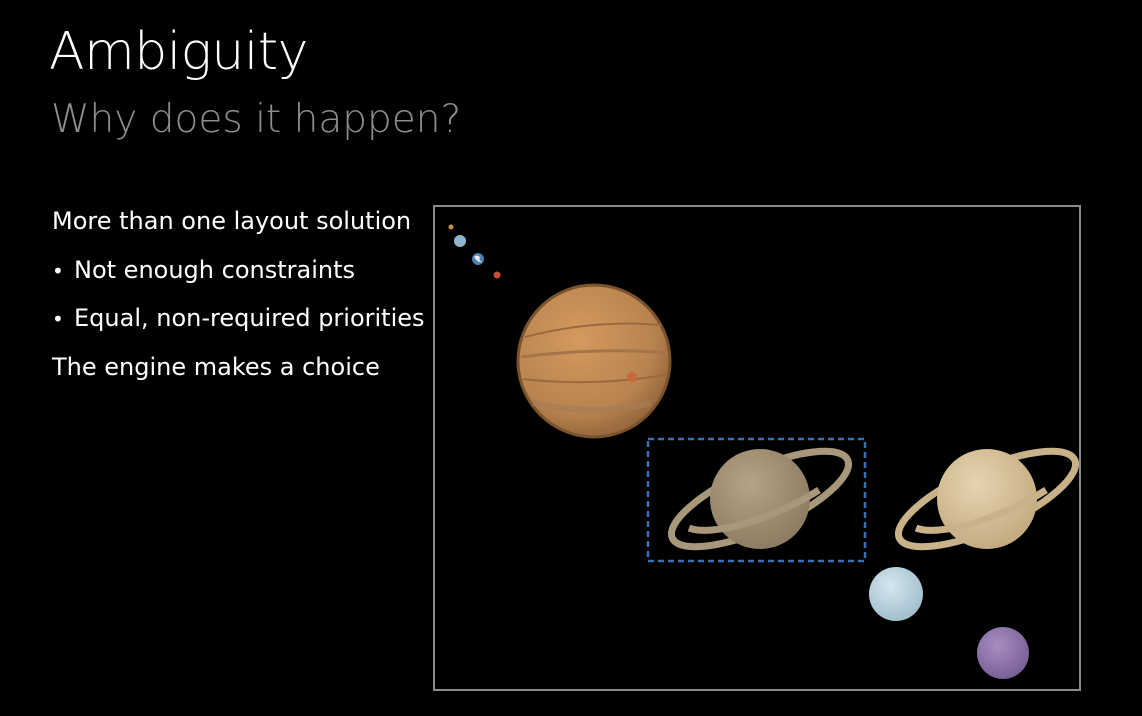  Describe the element at coordinates (451, 227) in the screenshot. I see `mercury-icon` at that location.